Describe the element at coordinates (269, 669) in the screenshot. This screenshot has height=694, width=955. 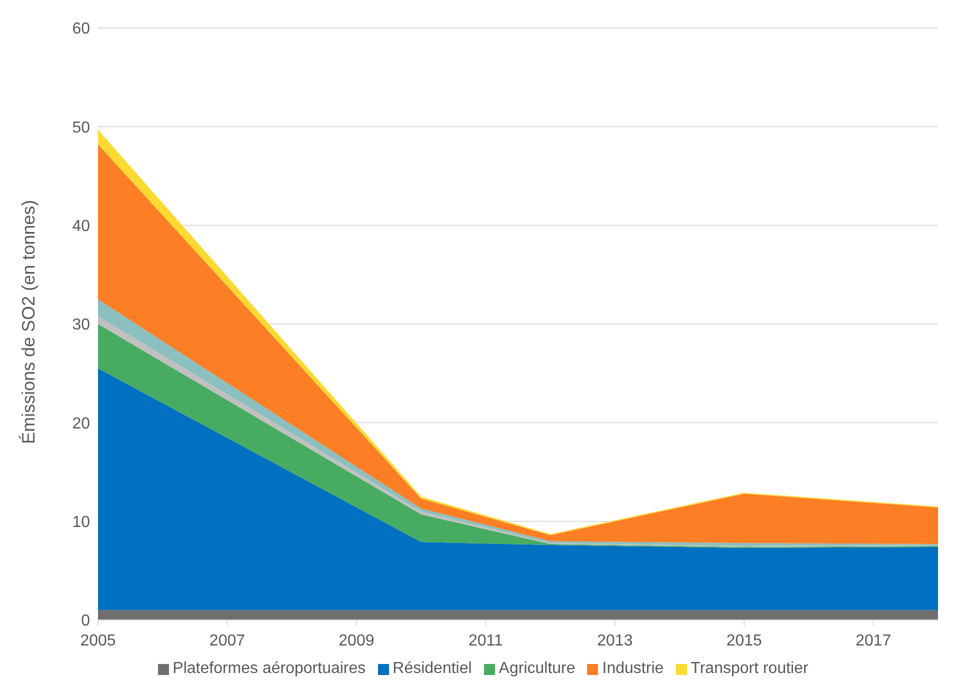
I see `legend-label: Plateformes aéroportuaires` at that location.